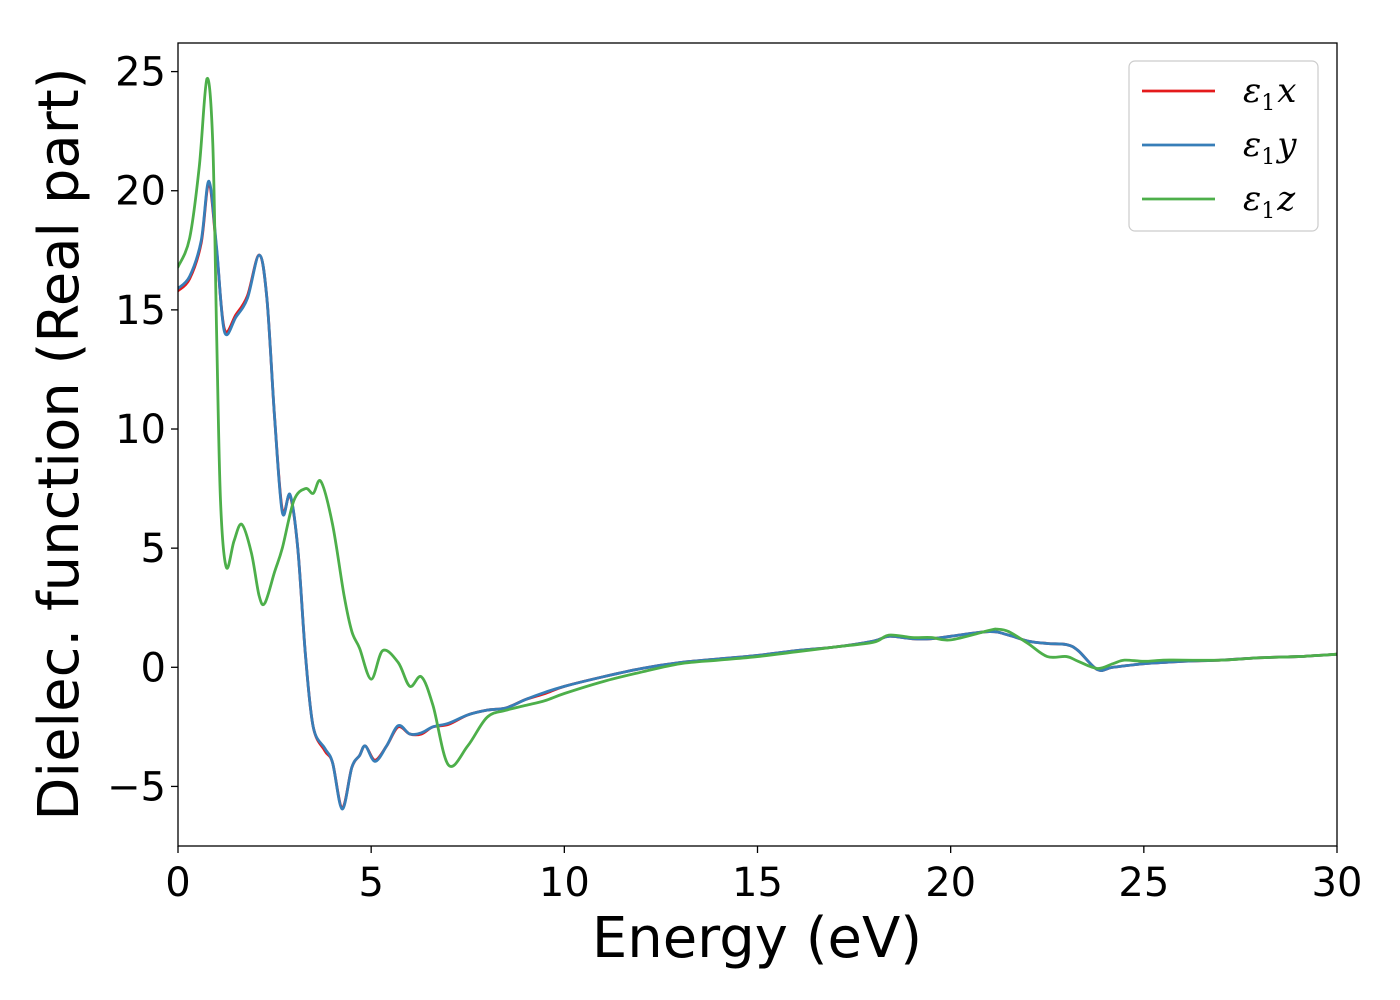 This screenshot has width=1400, height=1000. Describe the element at coordinates (59, 443) in the screenshot. I see `y-axis-title: Dielec. function (Real part)` at that location.